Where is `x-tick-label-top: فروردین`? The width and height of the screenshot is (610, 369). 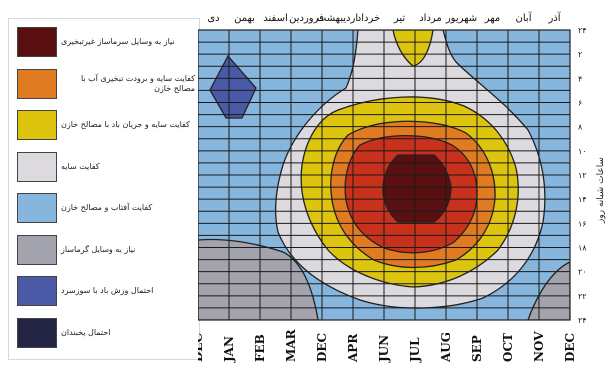
x-tick-label-top: فروردین is located at coordinates (306, 18).